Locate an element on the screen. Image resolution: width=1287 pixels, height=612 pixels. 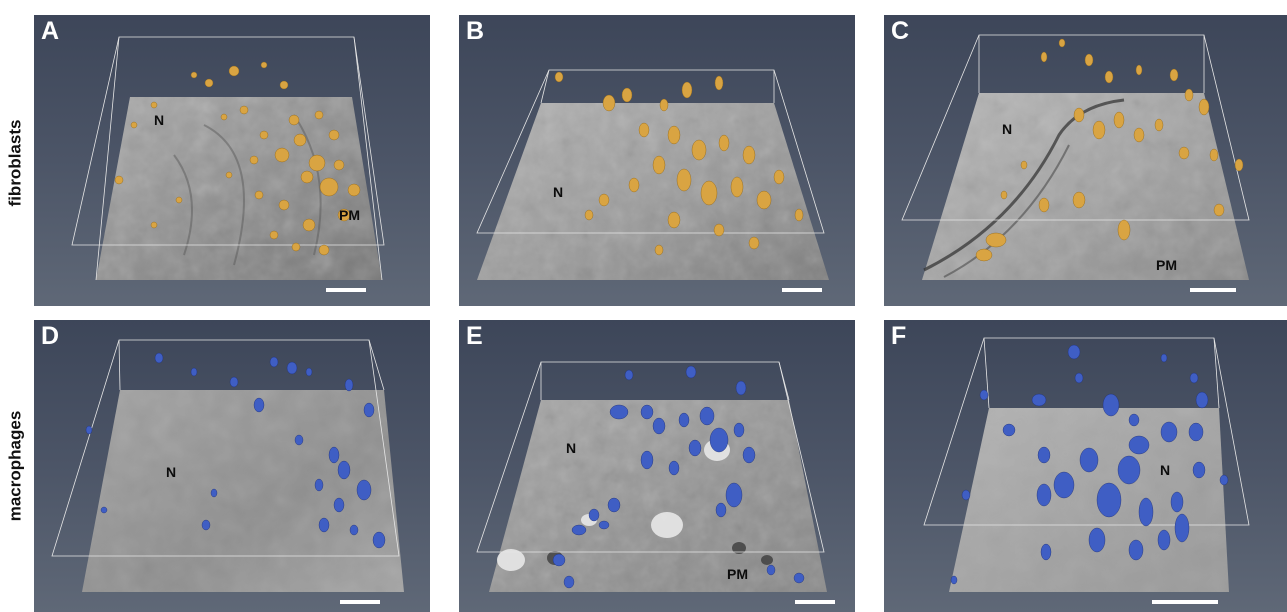
panel-letter: B is located at coordinates (475, 31).